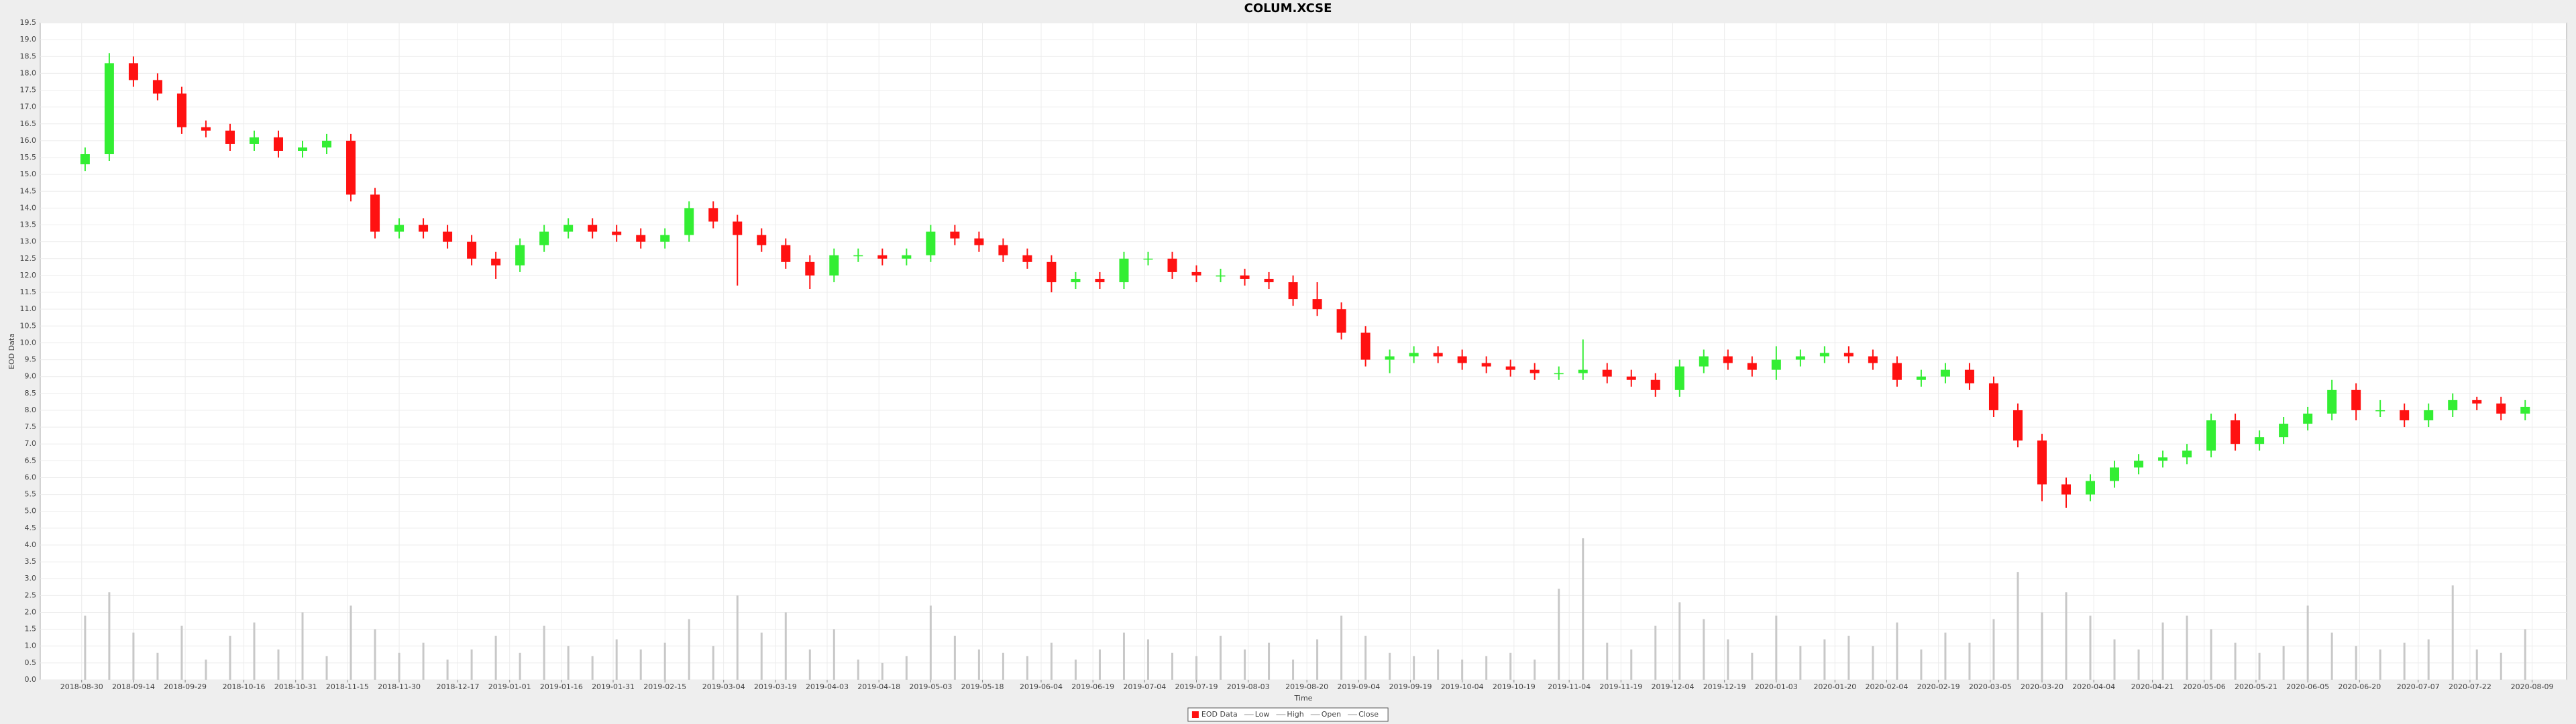  I want to click on y-tick-label: 6.5, so click(31, 460).